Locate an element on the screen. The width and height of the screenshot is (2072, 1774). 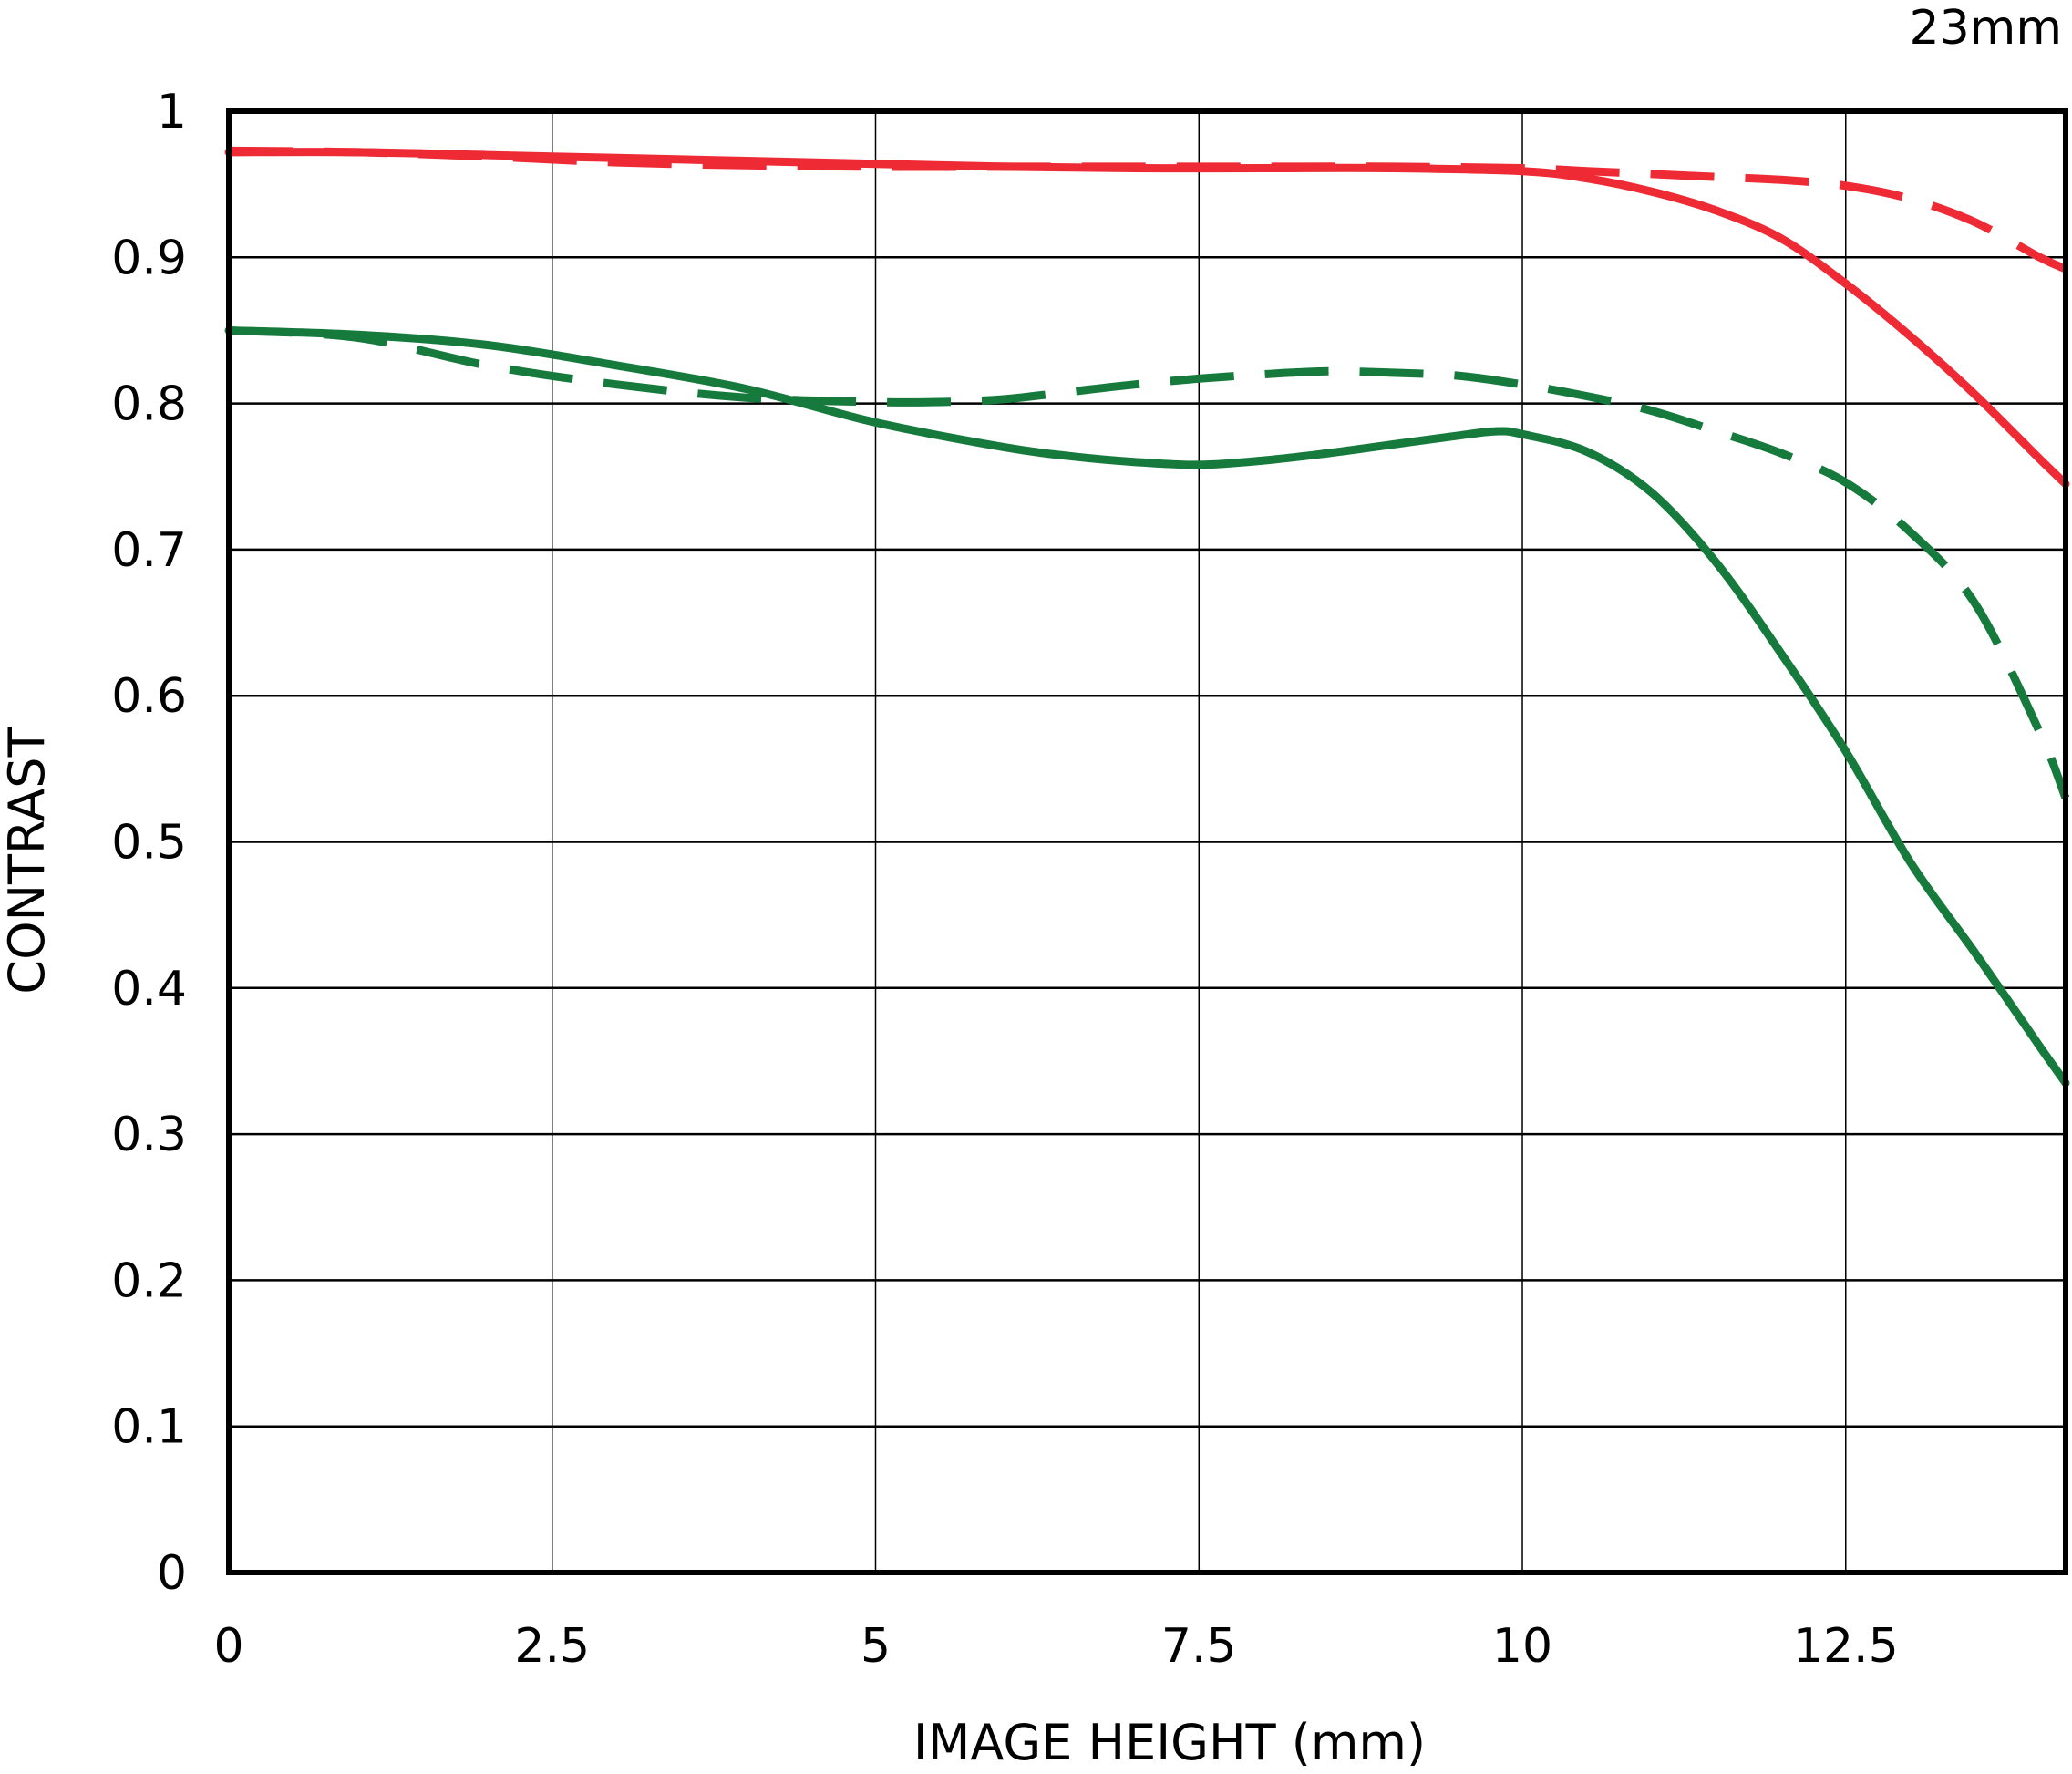
y-tick-label: 0.3 is located at coordinates (149, 1135).